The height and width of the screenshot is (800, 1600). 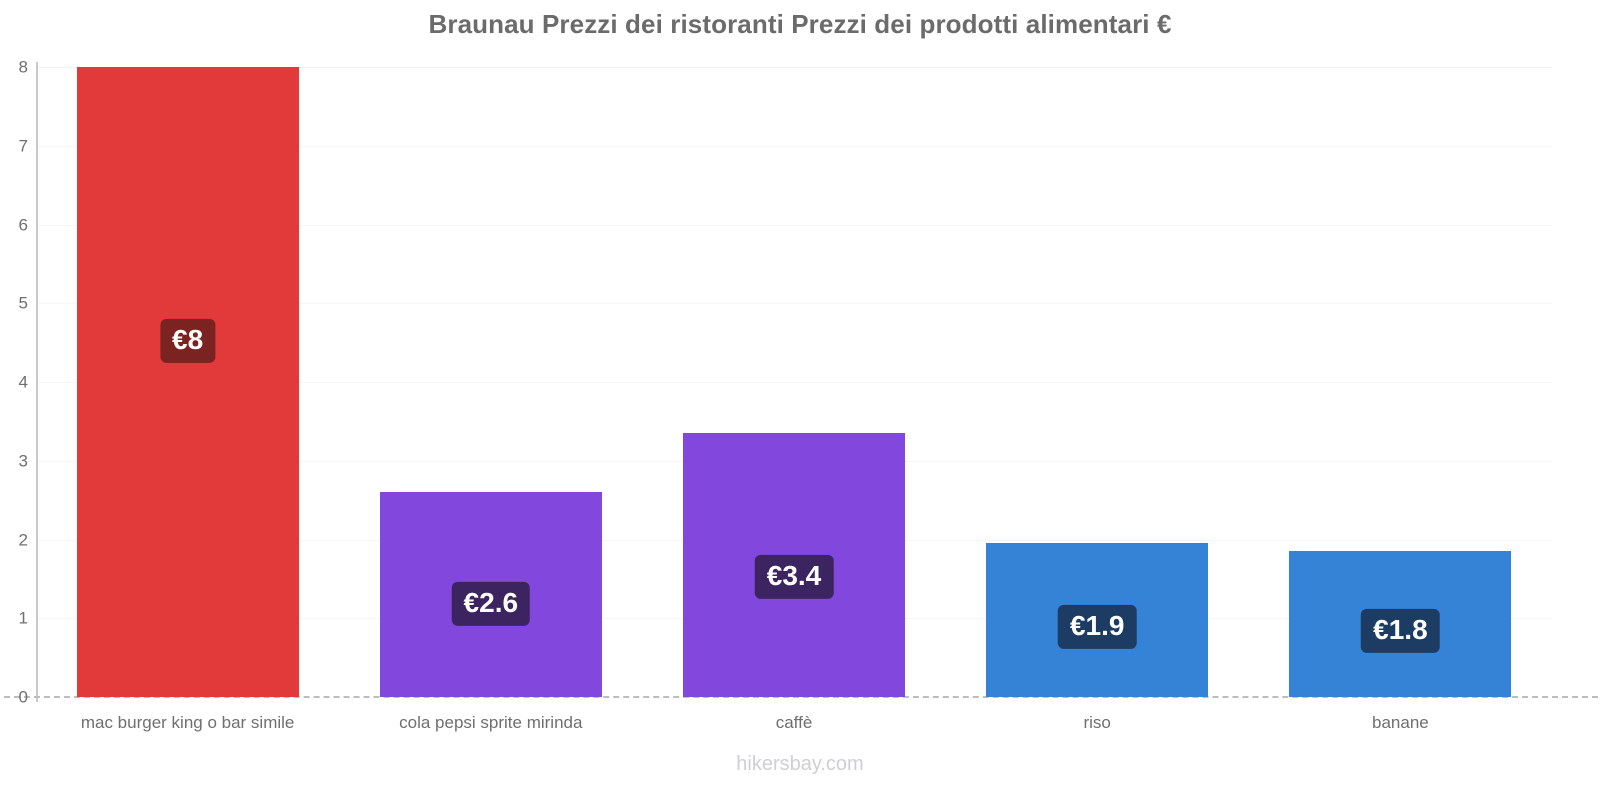 What do you see at coordinates (187, 722) in the screenshot?
I see `x-tick-label: mac burger king o bar simile` at bounding box center [187, 722].